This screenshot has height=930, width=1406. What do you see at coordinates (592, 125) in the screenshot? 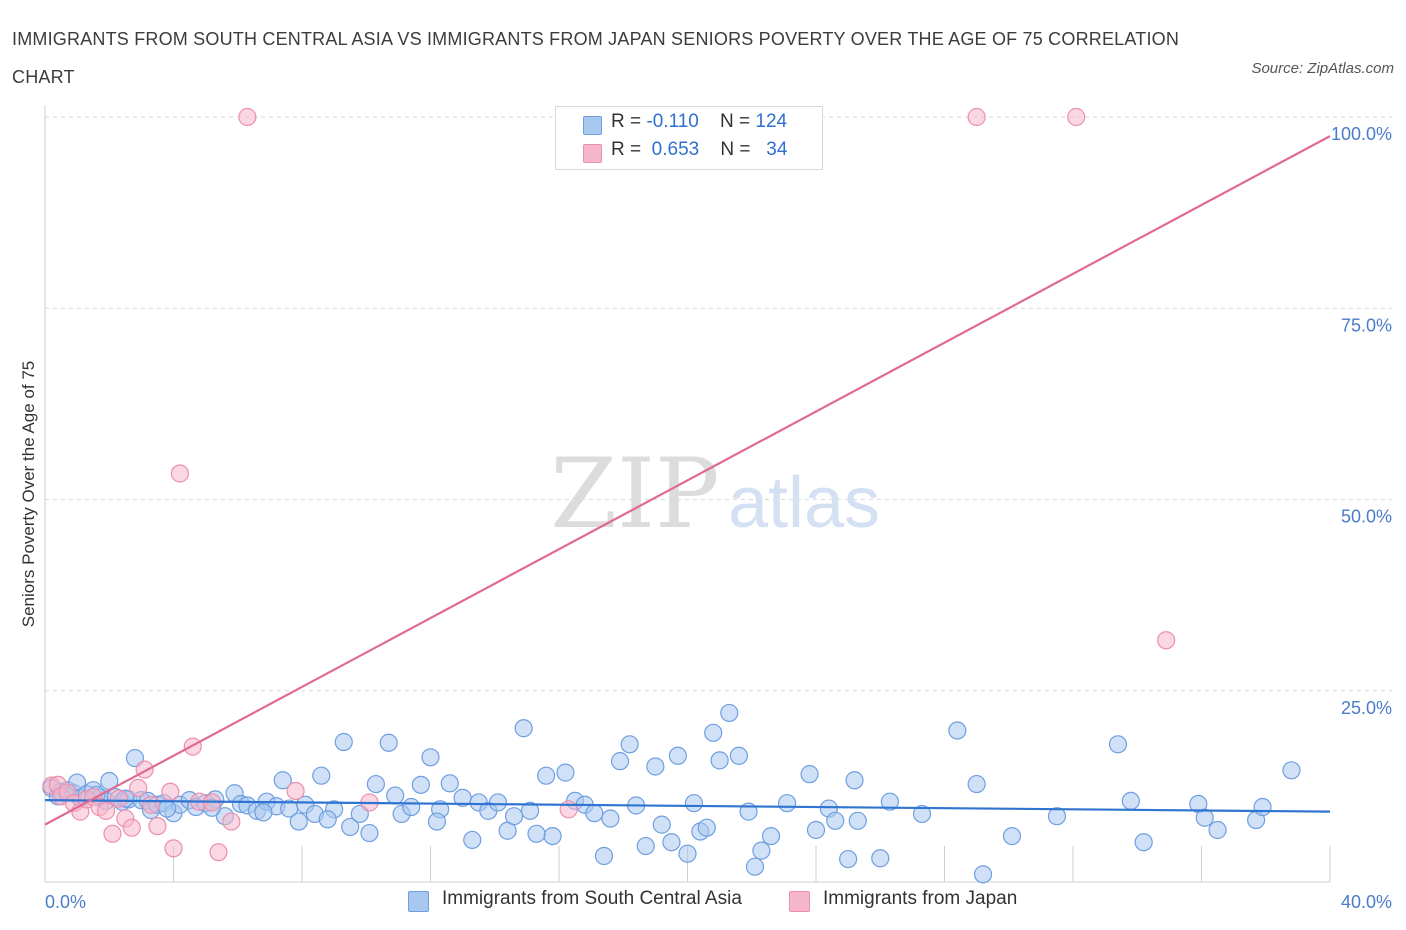
I see `legend-swatch-blue` at bounding box center [592, 125].